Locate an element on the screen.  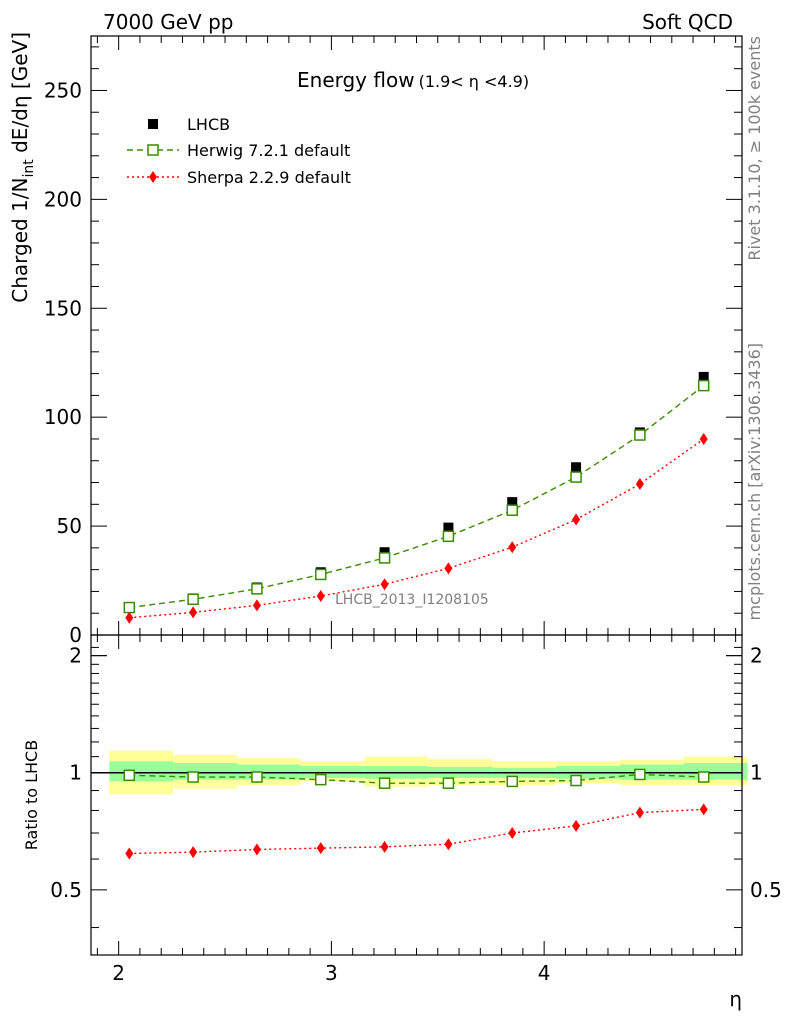
ratio-y-tick-label-right: 2 is located at coordinates (756, 656).